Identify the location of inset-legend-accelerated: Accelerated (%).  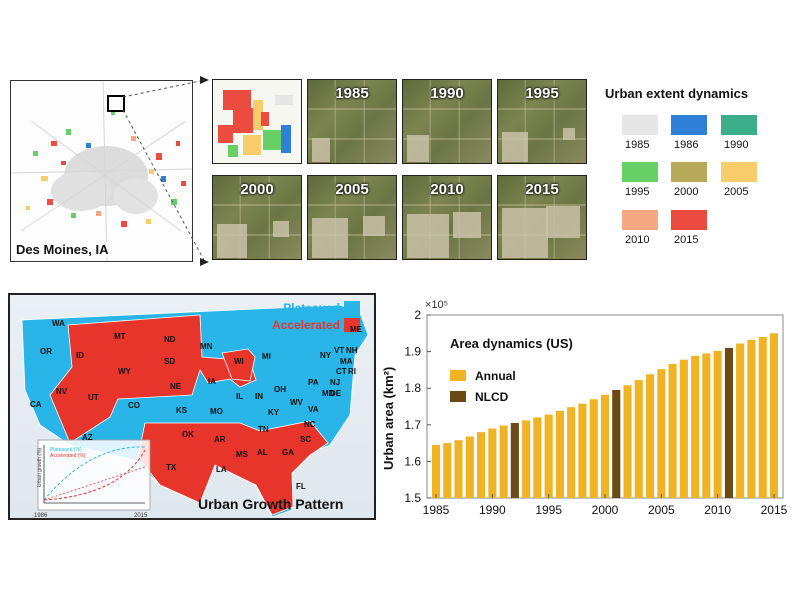
(68, 456).